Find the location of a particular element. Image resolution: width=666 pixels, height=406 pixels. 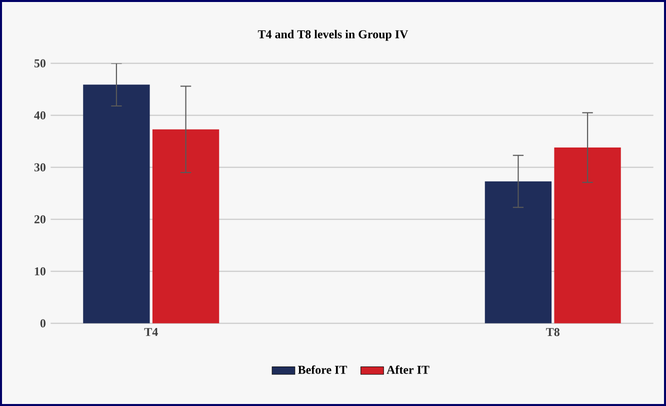

chart-title: T4 and T8 levels in Group IV is located at coordinates (333, 35).